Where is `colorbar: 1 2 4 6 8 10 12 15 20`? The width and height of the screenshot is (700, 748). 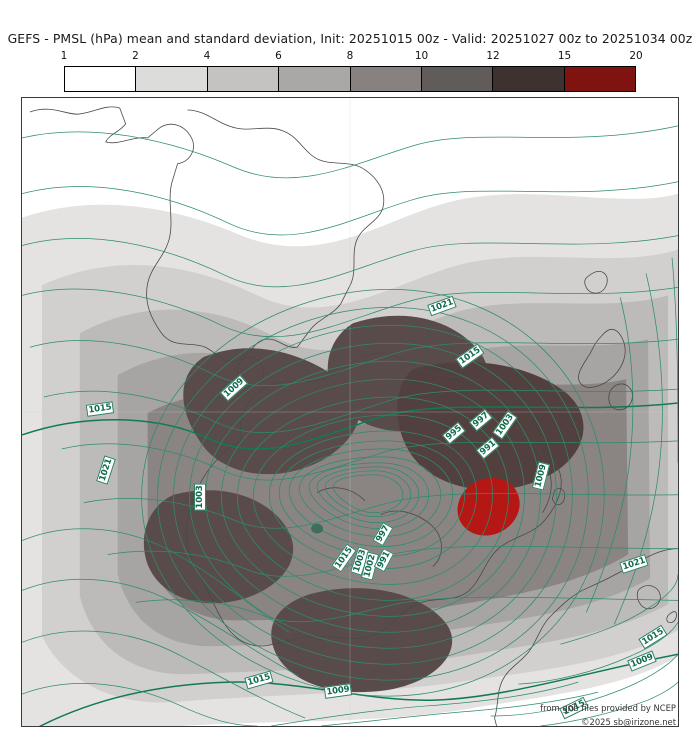 colorbar: 1 2 4 6 8 10 12 15 20 is located at coordinates (351, 71).